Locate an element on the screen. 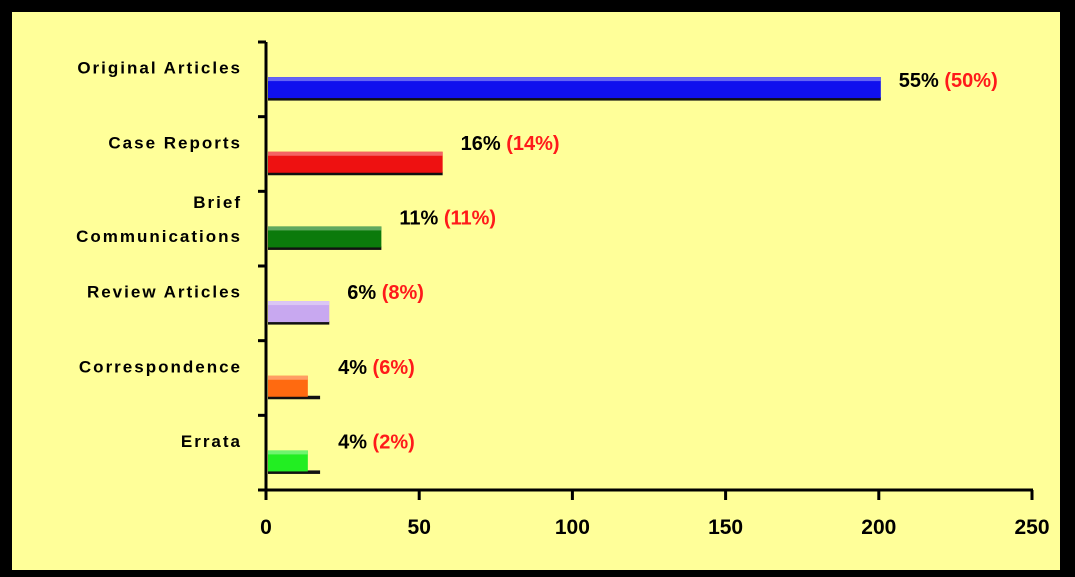 Image resolution: width=1075 pixels, height=577 pixels. data-label-primary: 11% is located at coordinates (421, 218).